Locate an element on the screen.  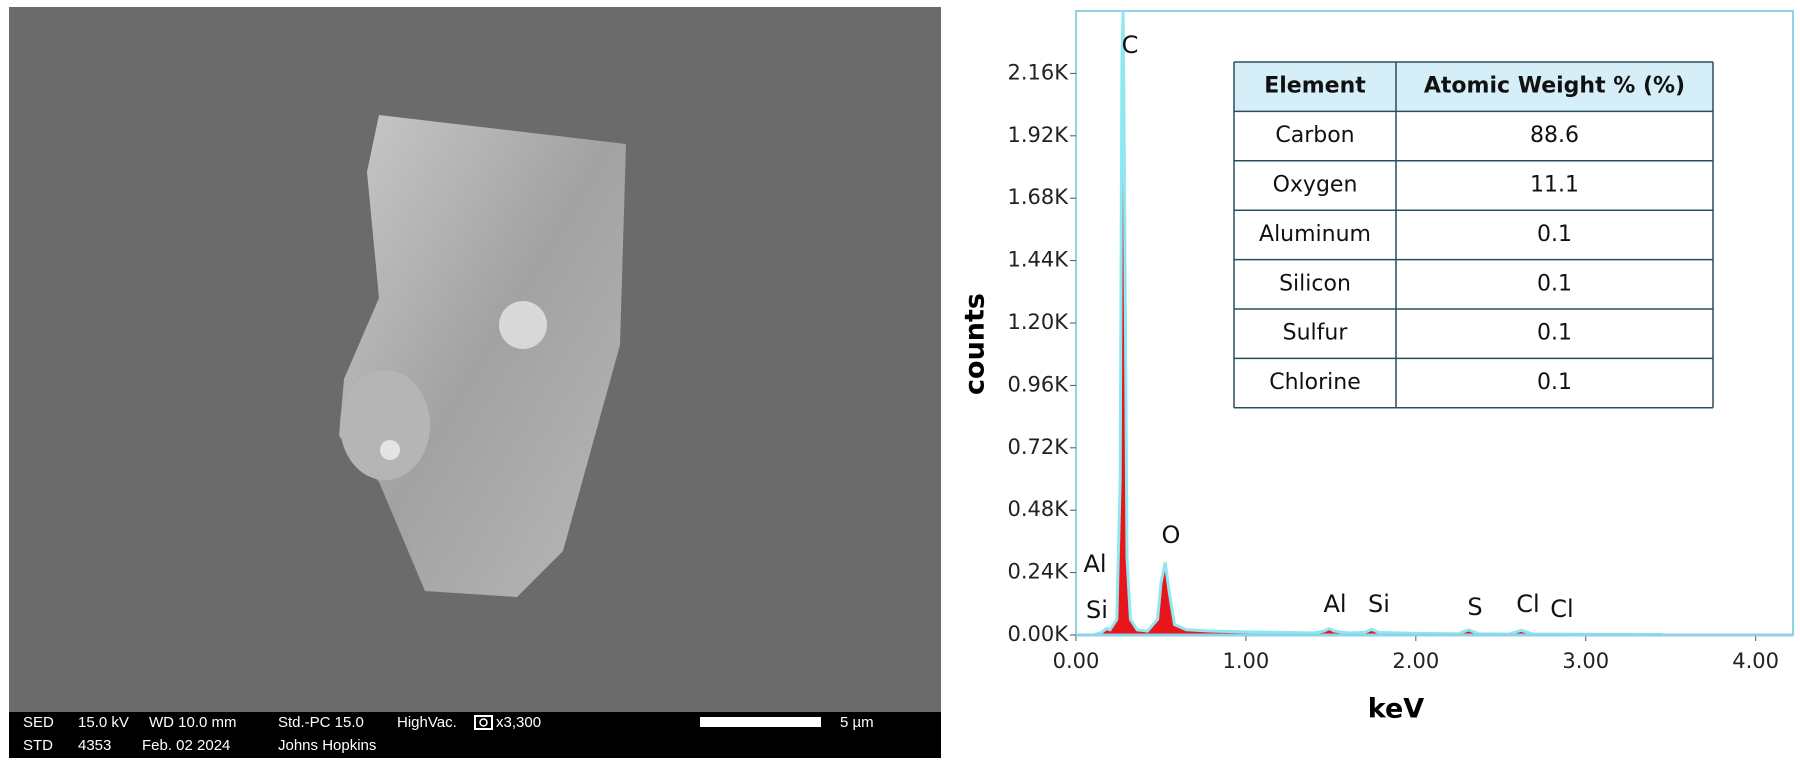
camera-icon is located at coordinates (483, 722).